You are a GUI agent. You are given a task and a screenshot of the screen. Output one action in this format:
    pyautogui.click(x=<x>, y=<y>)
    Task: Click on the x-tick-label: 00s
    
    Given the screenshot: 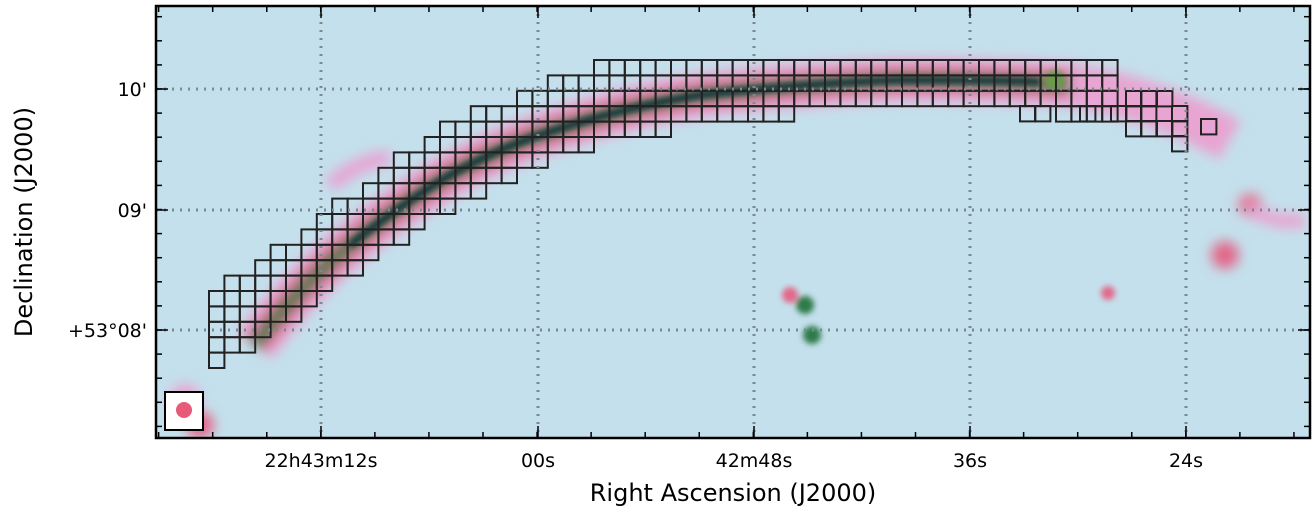 What is the action you would take?
    pyautogui.click(x=538, y=461)
    